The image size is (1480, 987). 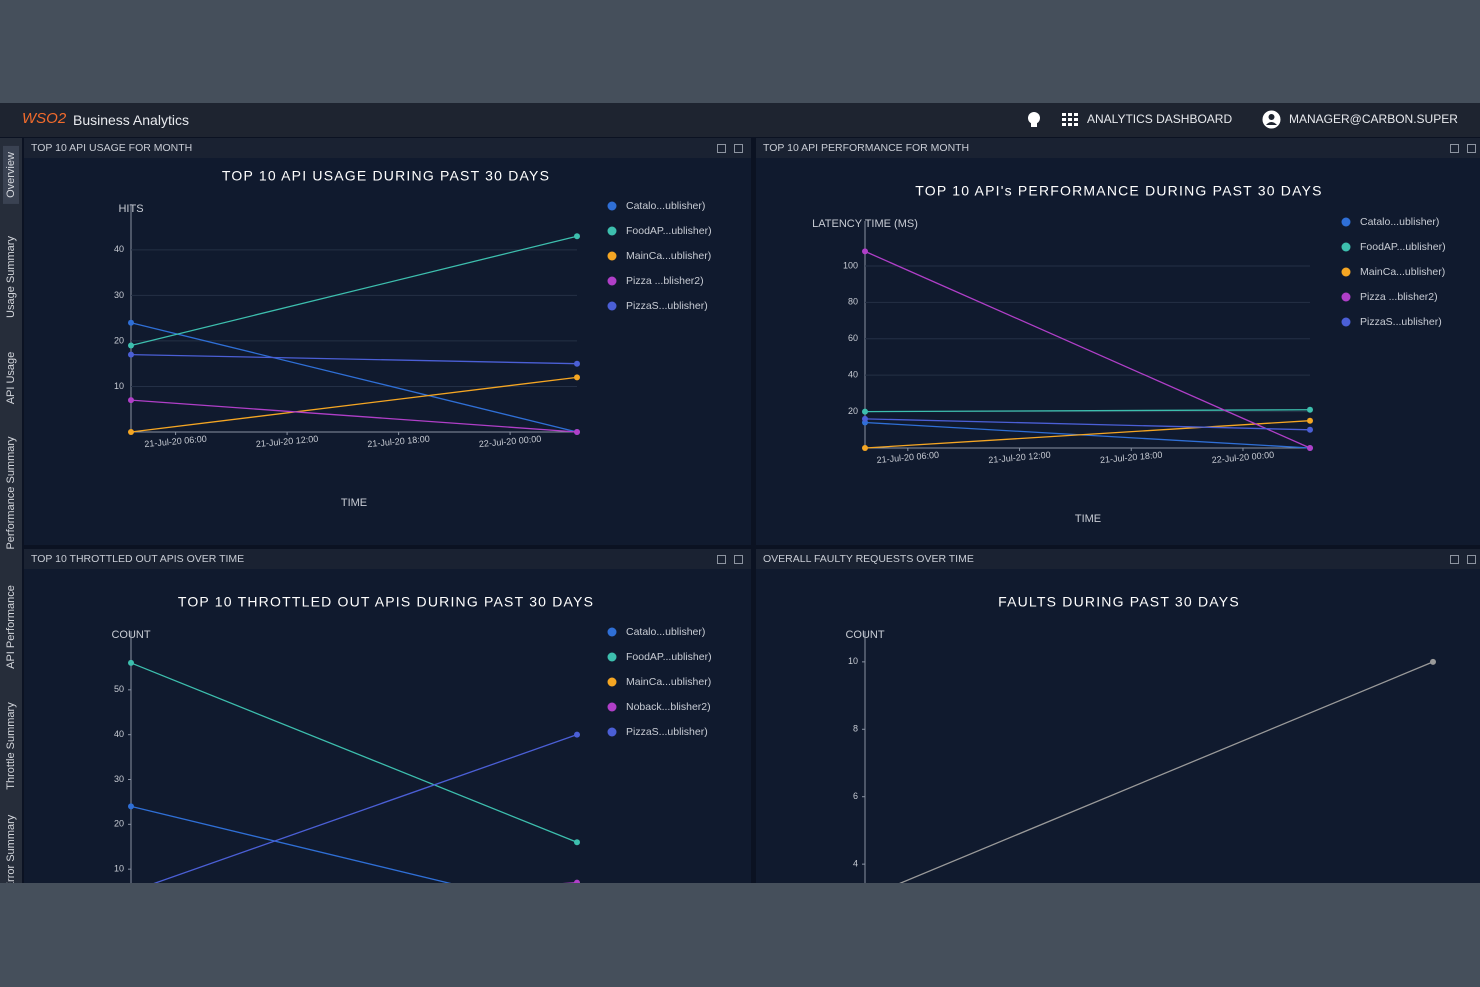 What do you see at coordinates (11, 627) in the screenshot?
I see `sidebar-tab: API Performance` at bounding box center [11, 627].